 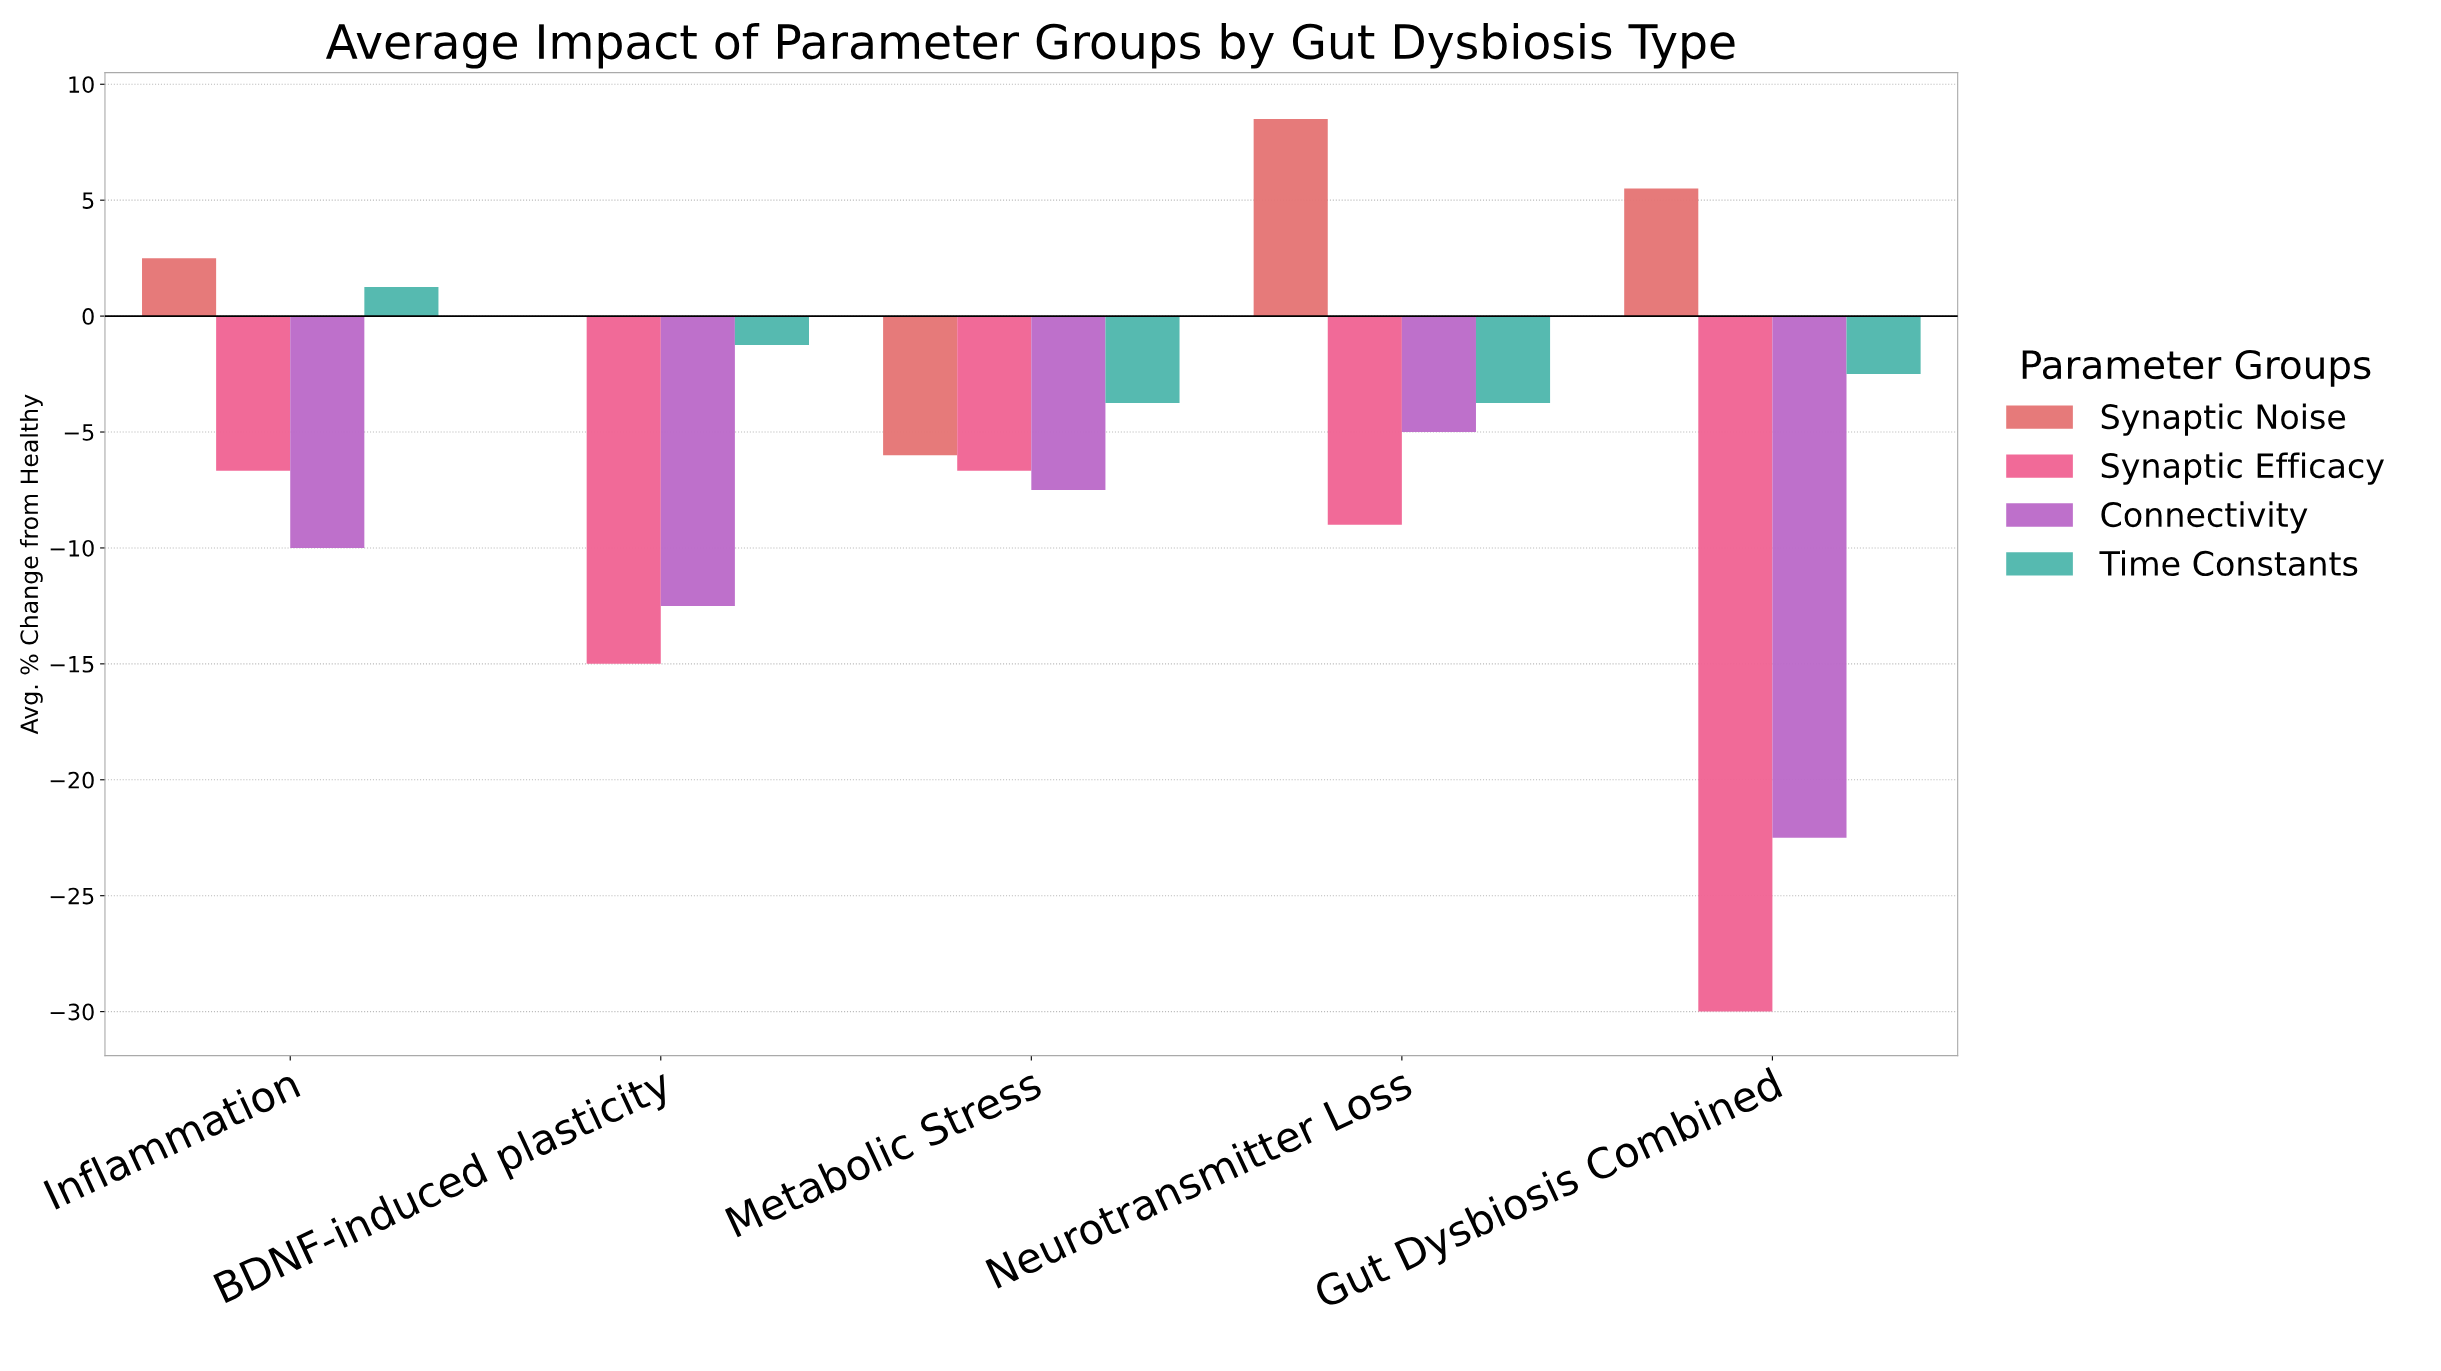 What do you see at coordinates (2204, 517) in the screenshot?
I see `legend-label: Connectivity` at bounding box center [2204, 517].